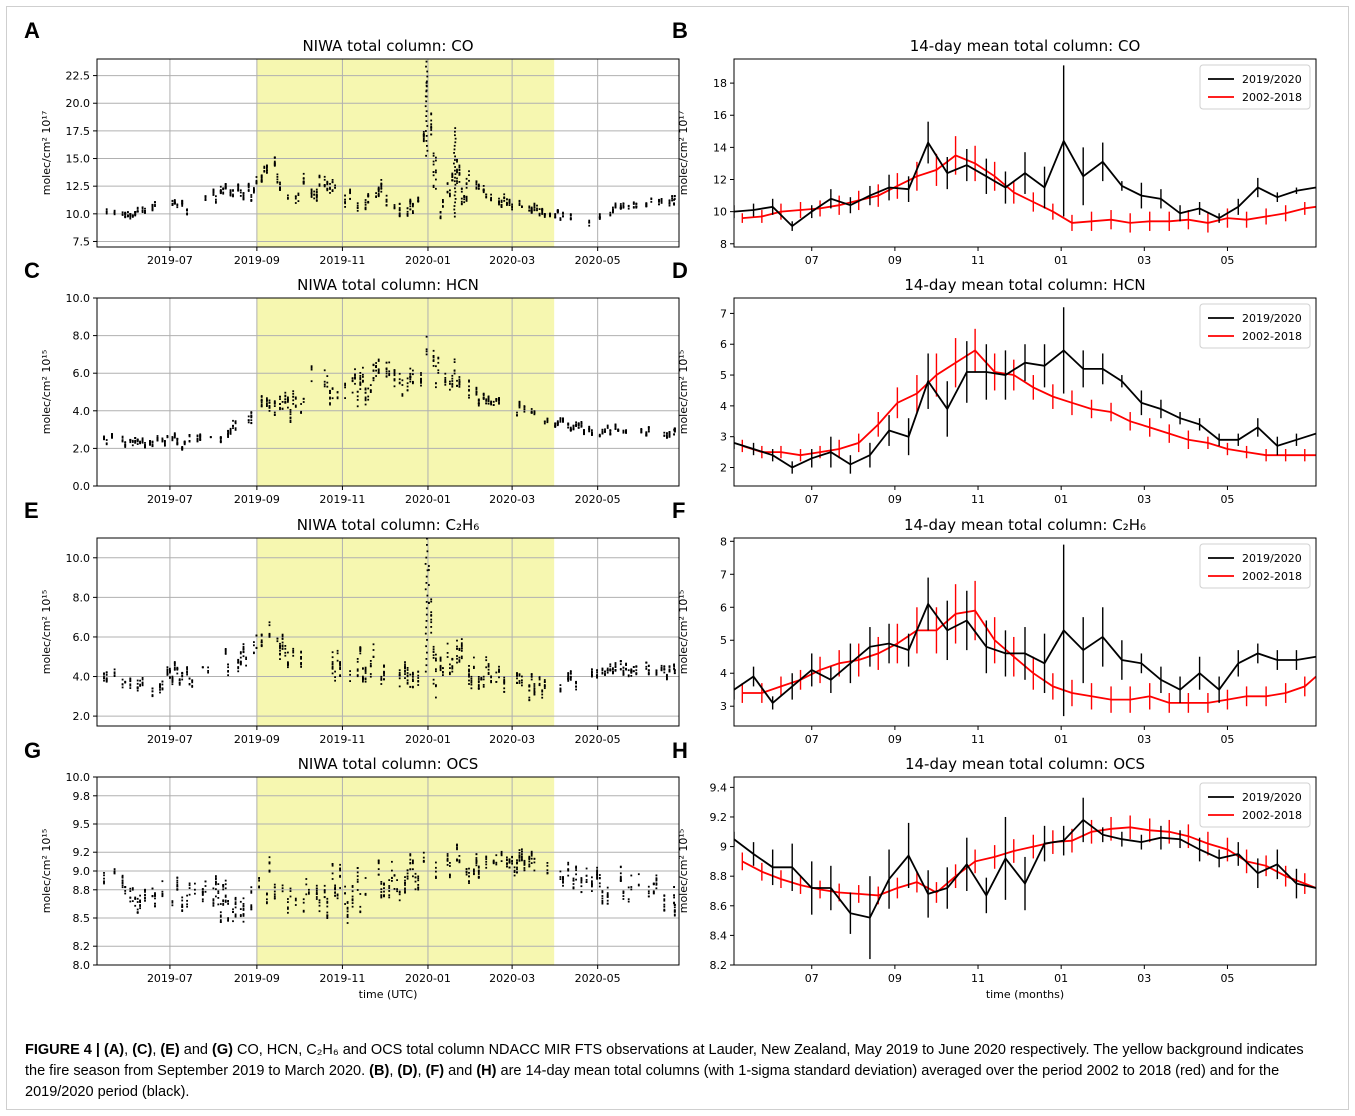  Describe the element at coordinates (895, 978) in the screenshot. I see `x-tick-label: 09` at that location.